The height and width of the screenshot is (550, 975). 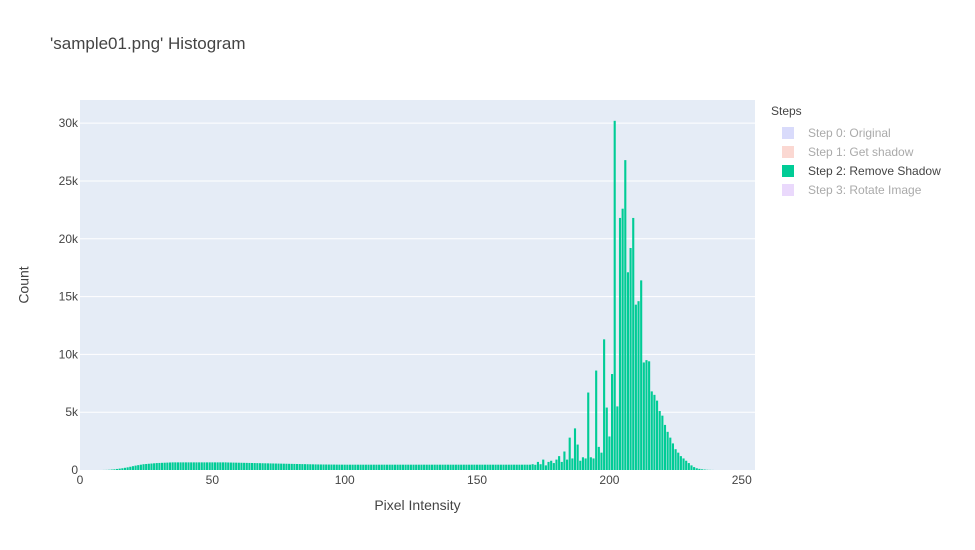 What do you see at coordinates (788, 170) in the screenshot?
I see `legend-swatch` at bounding box center [788, 170].